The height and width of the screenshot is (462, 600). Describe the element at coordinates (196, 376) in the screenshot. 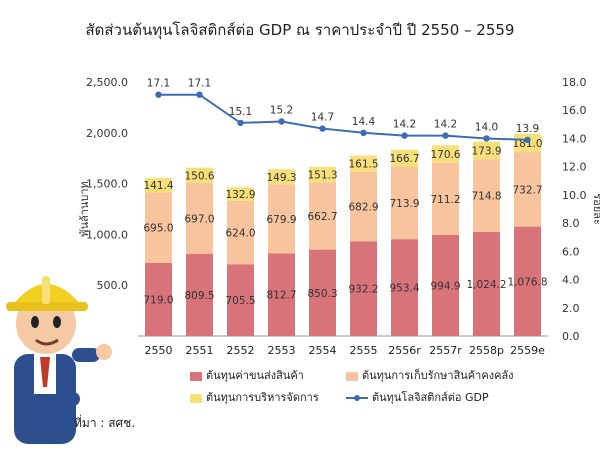

I see `legend-swatch-transport` at that location.